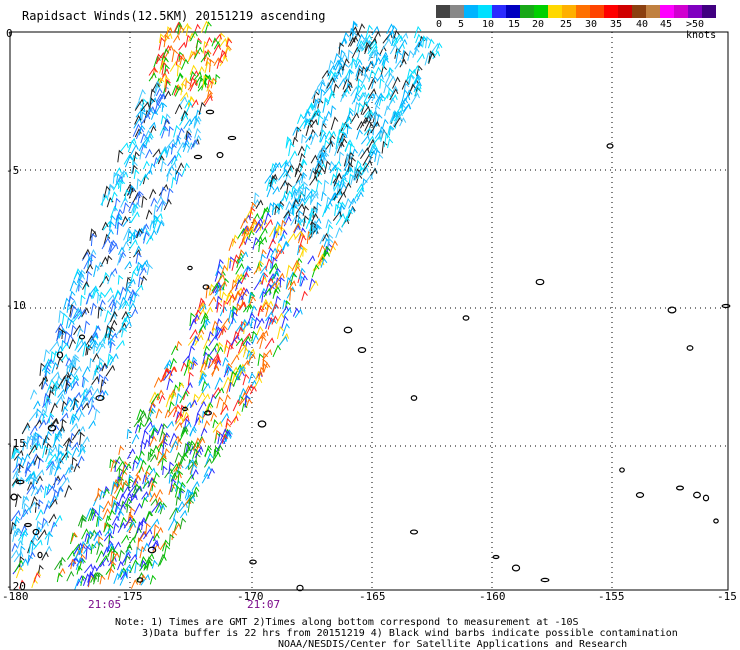 This screenshot has width=740, height=650. What do you see at coordinates (642, 24) in the screenshot?
I see `scale-label-40: 40` at bounding box center [642, 24].